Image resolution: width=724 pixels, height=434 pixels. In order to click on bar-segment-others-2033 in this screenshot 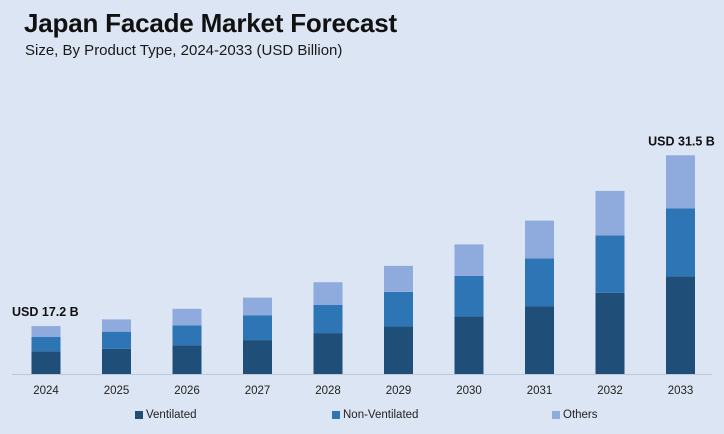, I will do `click(680, 182)`.